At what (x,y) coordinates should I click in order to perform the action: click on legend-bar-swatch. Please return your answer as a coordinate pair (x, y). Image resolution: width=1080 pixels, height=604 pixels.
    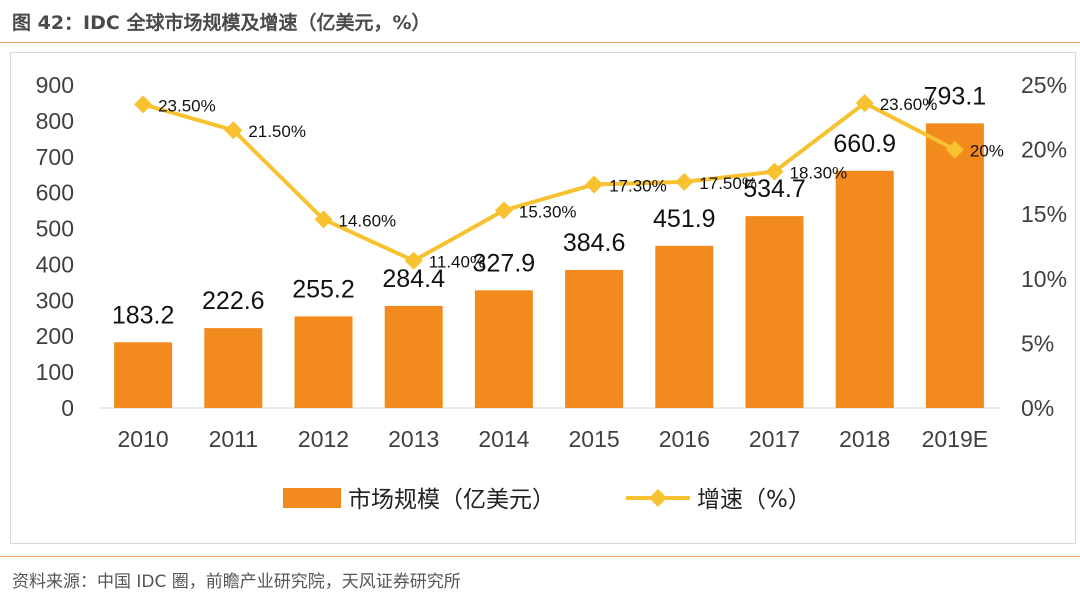
    Looking at the image, I should click on (312, 498).